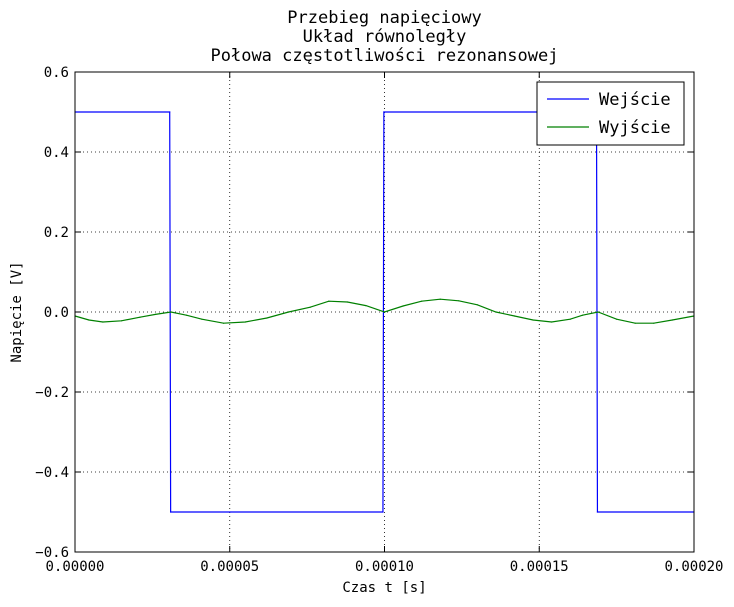 This screenshot has width=734, height=607. Describe the element at coordinates (56, 153) in the screenshot. I see `y-tick-label: 0.4` at that location.